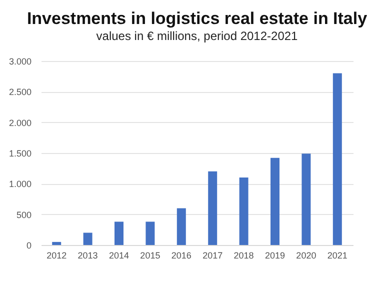 The width and height of the screenshot is (367, 300). What do you see at coordinates (119, 255) in the screenshot?
I see `x-tick-label: 2014` at bounding box center [119, 255].